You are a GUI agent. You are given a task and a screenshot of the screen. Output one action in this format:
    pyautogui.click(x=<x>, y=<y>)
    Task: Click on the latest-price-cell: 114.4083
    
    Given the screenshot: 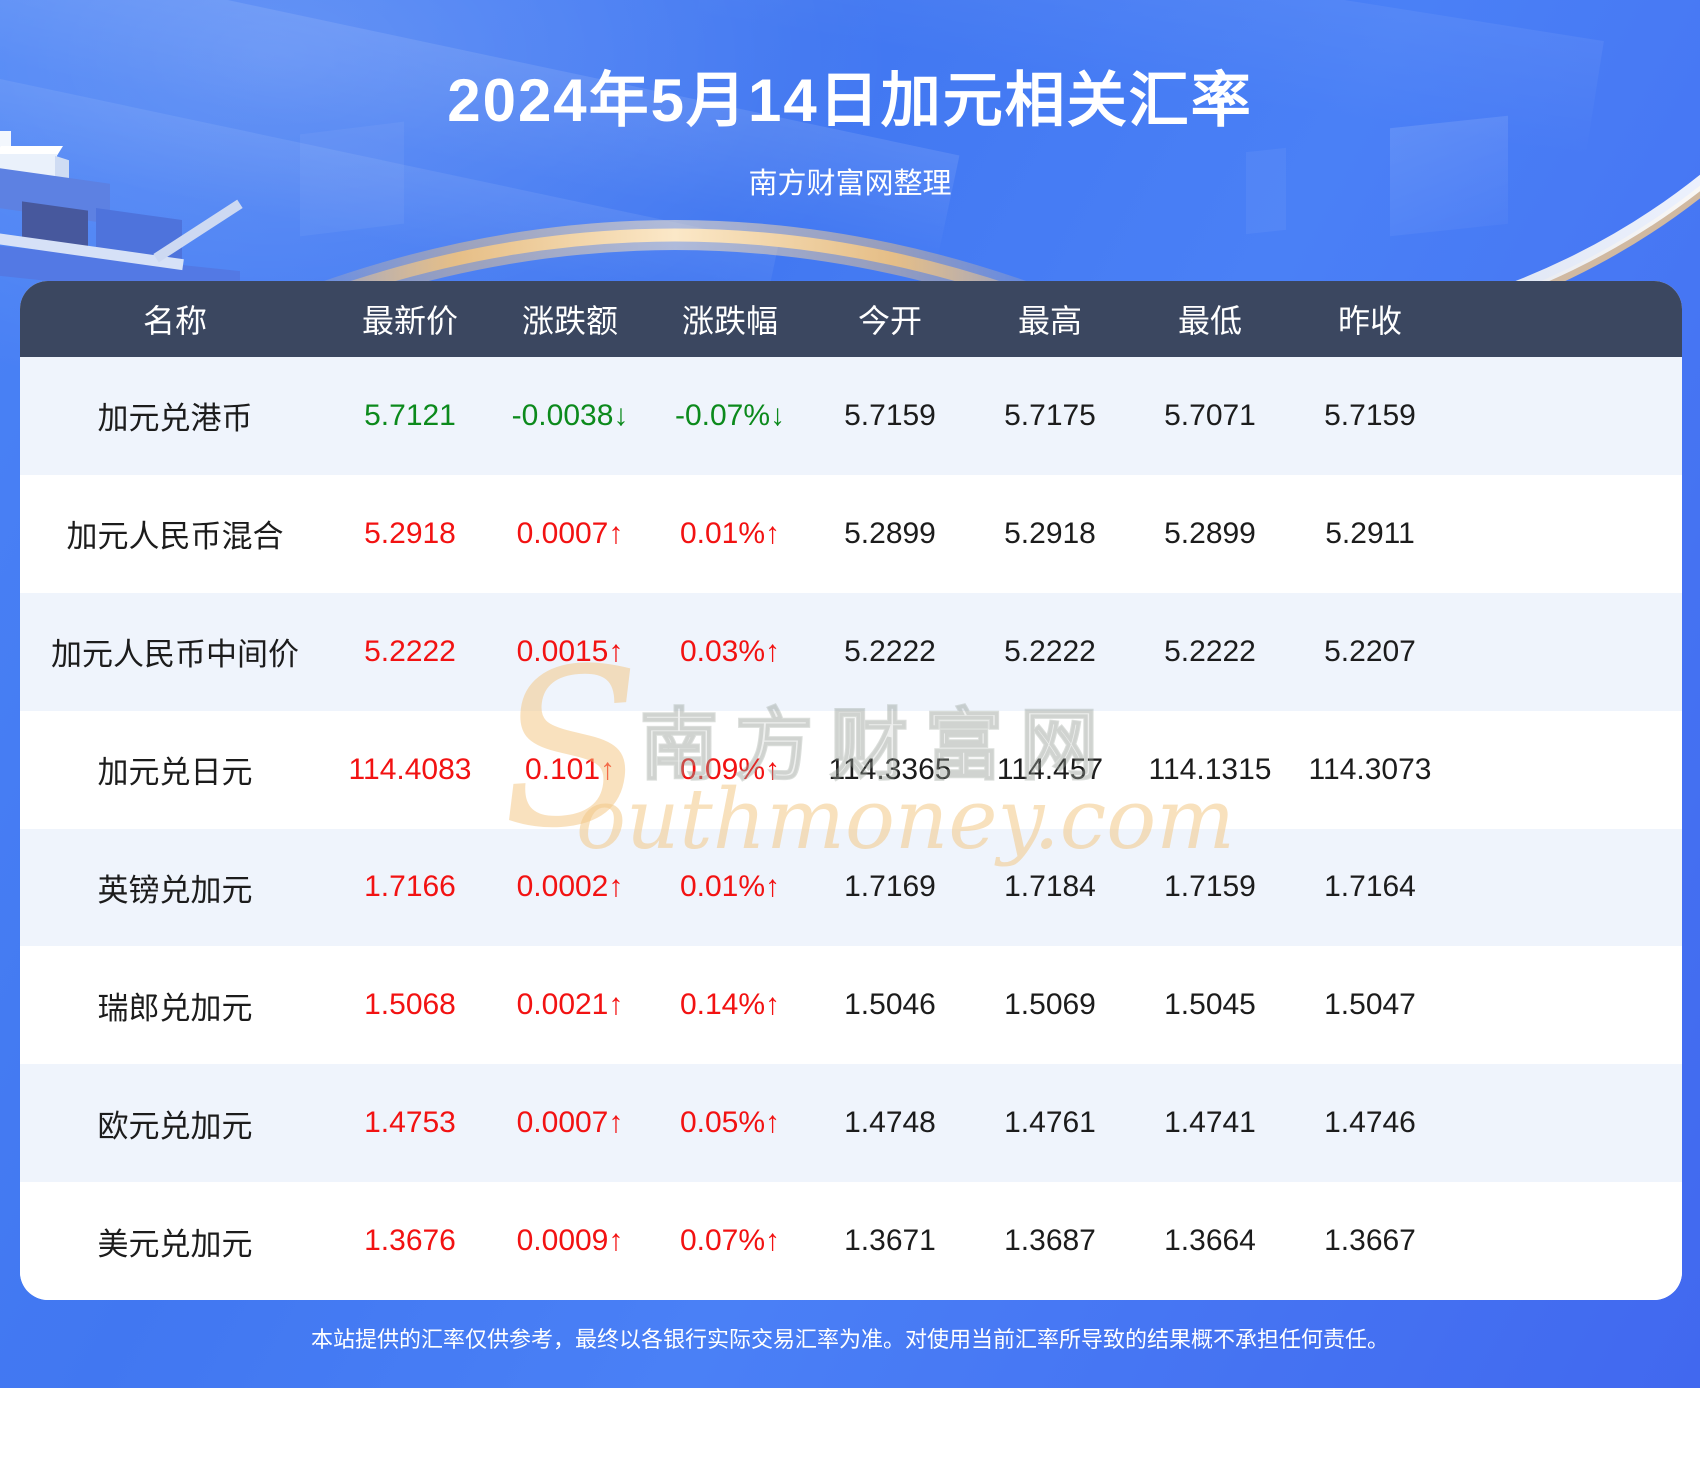 What is the action you would take?
    pyautogui.click(x=410, y=769)
    